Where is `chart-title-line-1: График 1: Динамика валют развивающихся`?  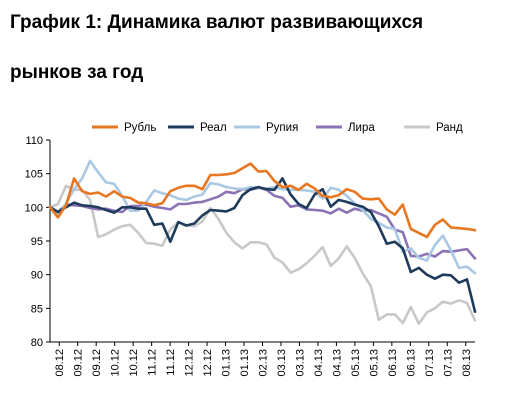 chart-title-line-1: График 1: Динамика валют развивающихся is located at coordinates (217, 22).